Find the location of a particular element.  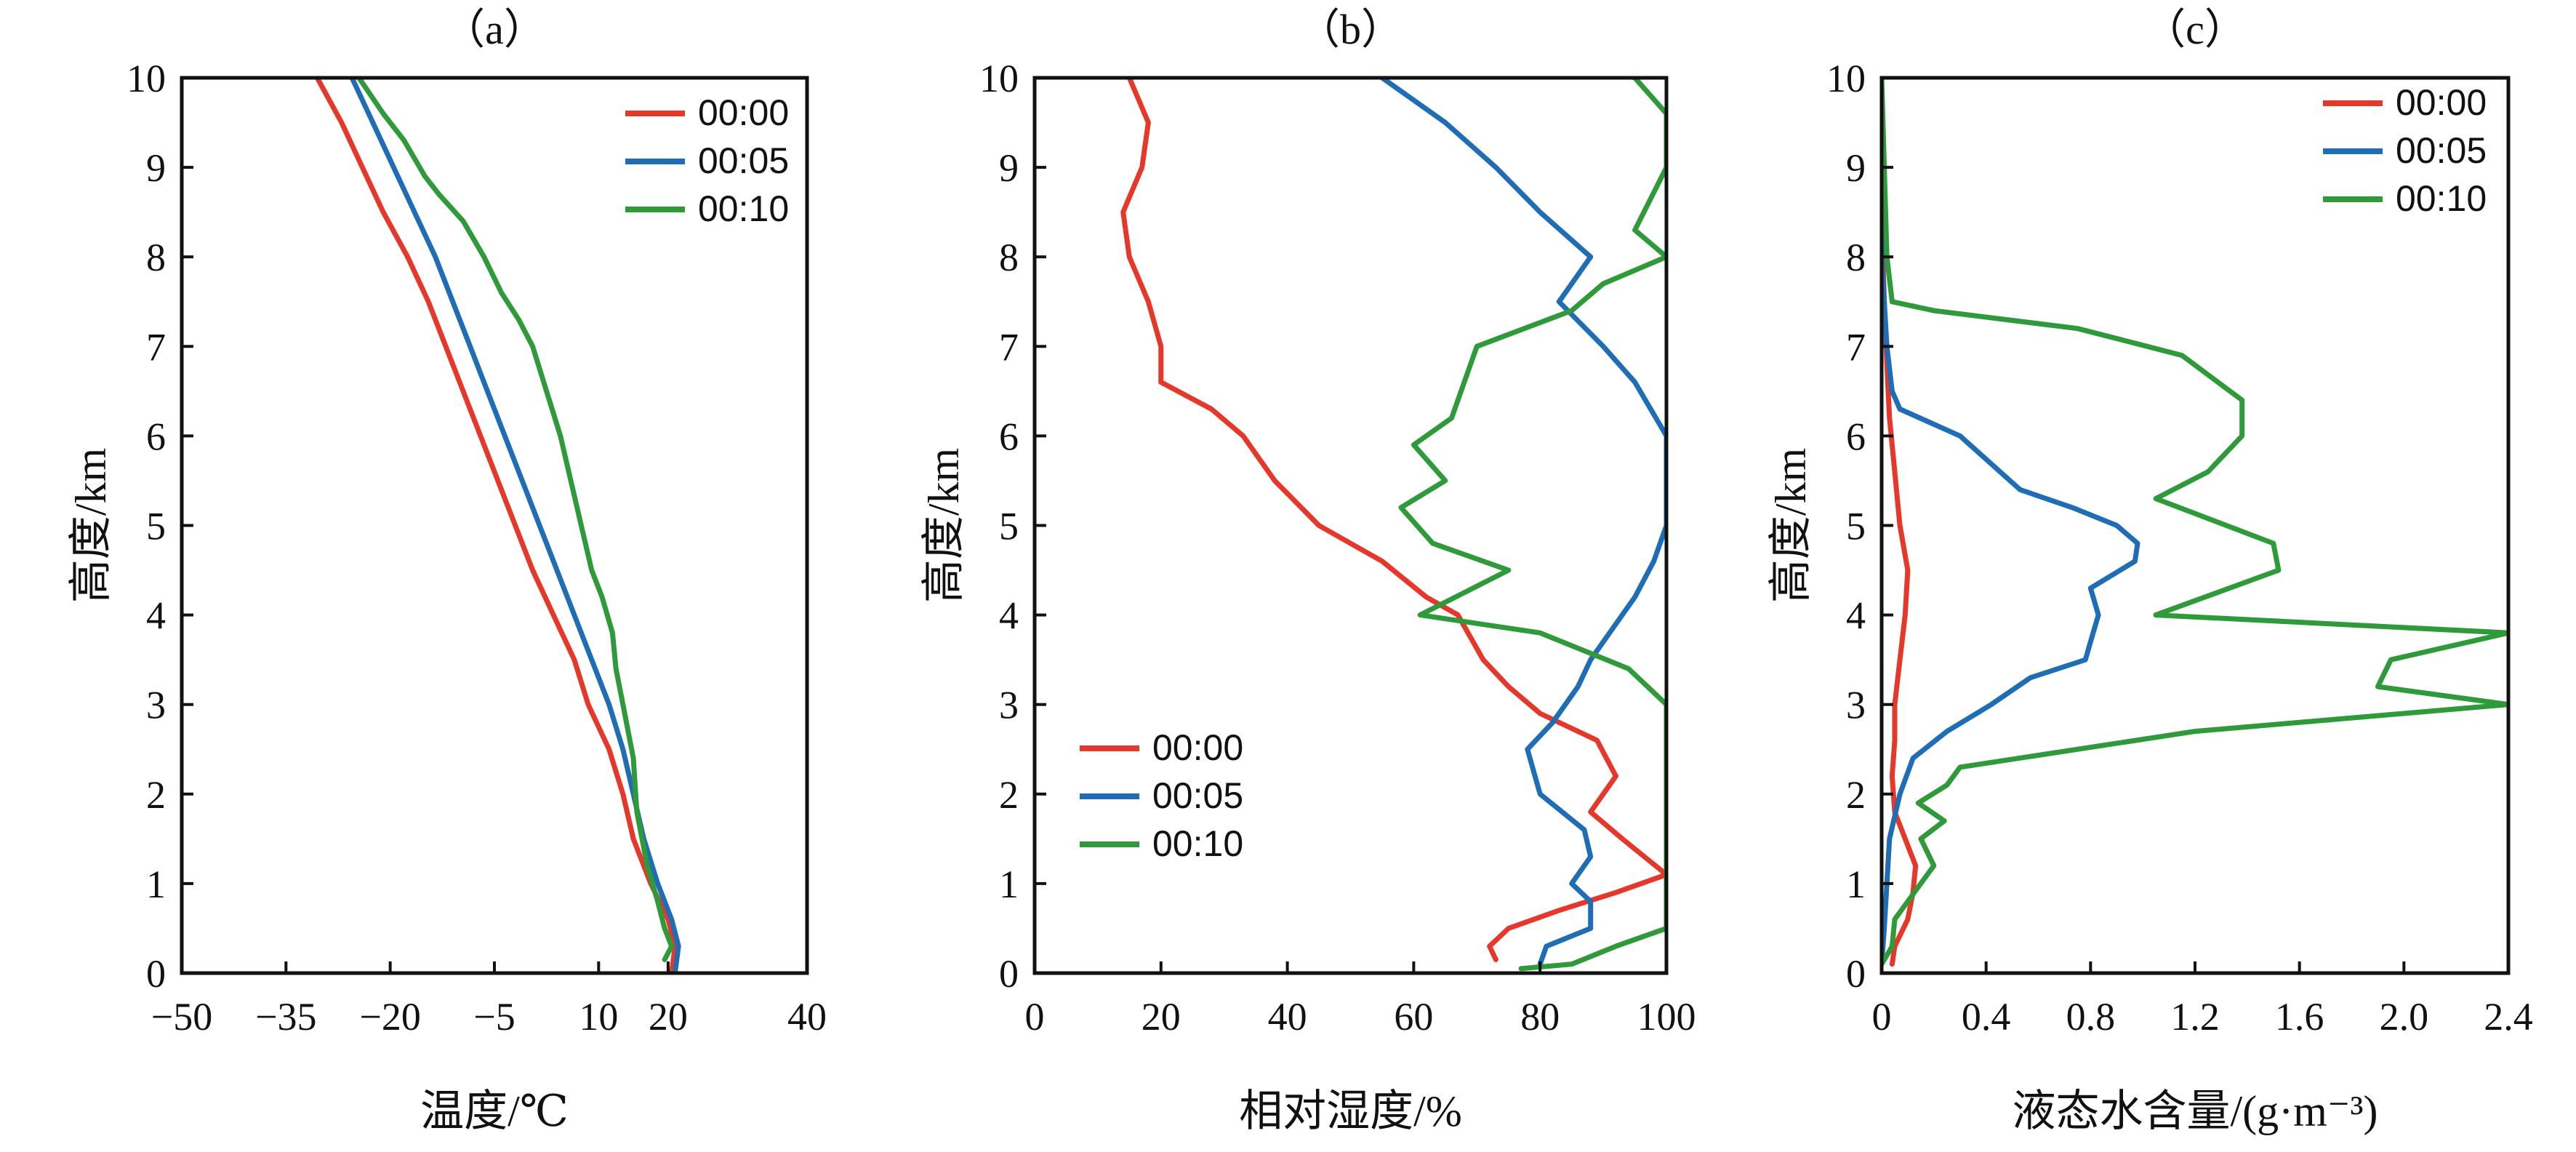

panel-title: （a） is located at coordinates (494, 29).